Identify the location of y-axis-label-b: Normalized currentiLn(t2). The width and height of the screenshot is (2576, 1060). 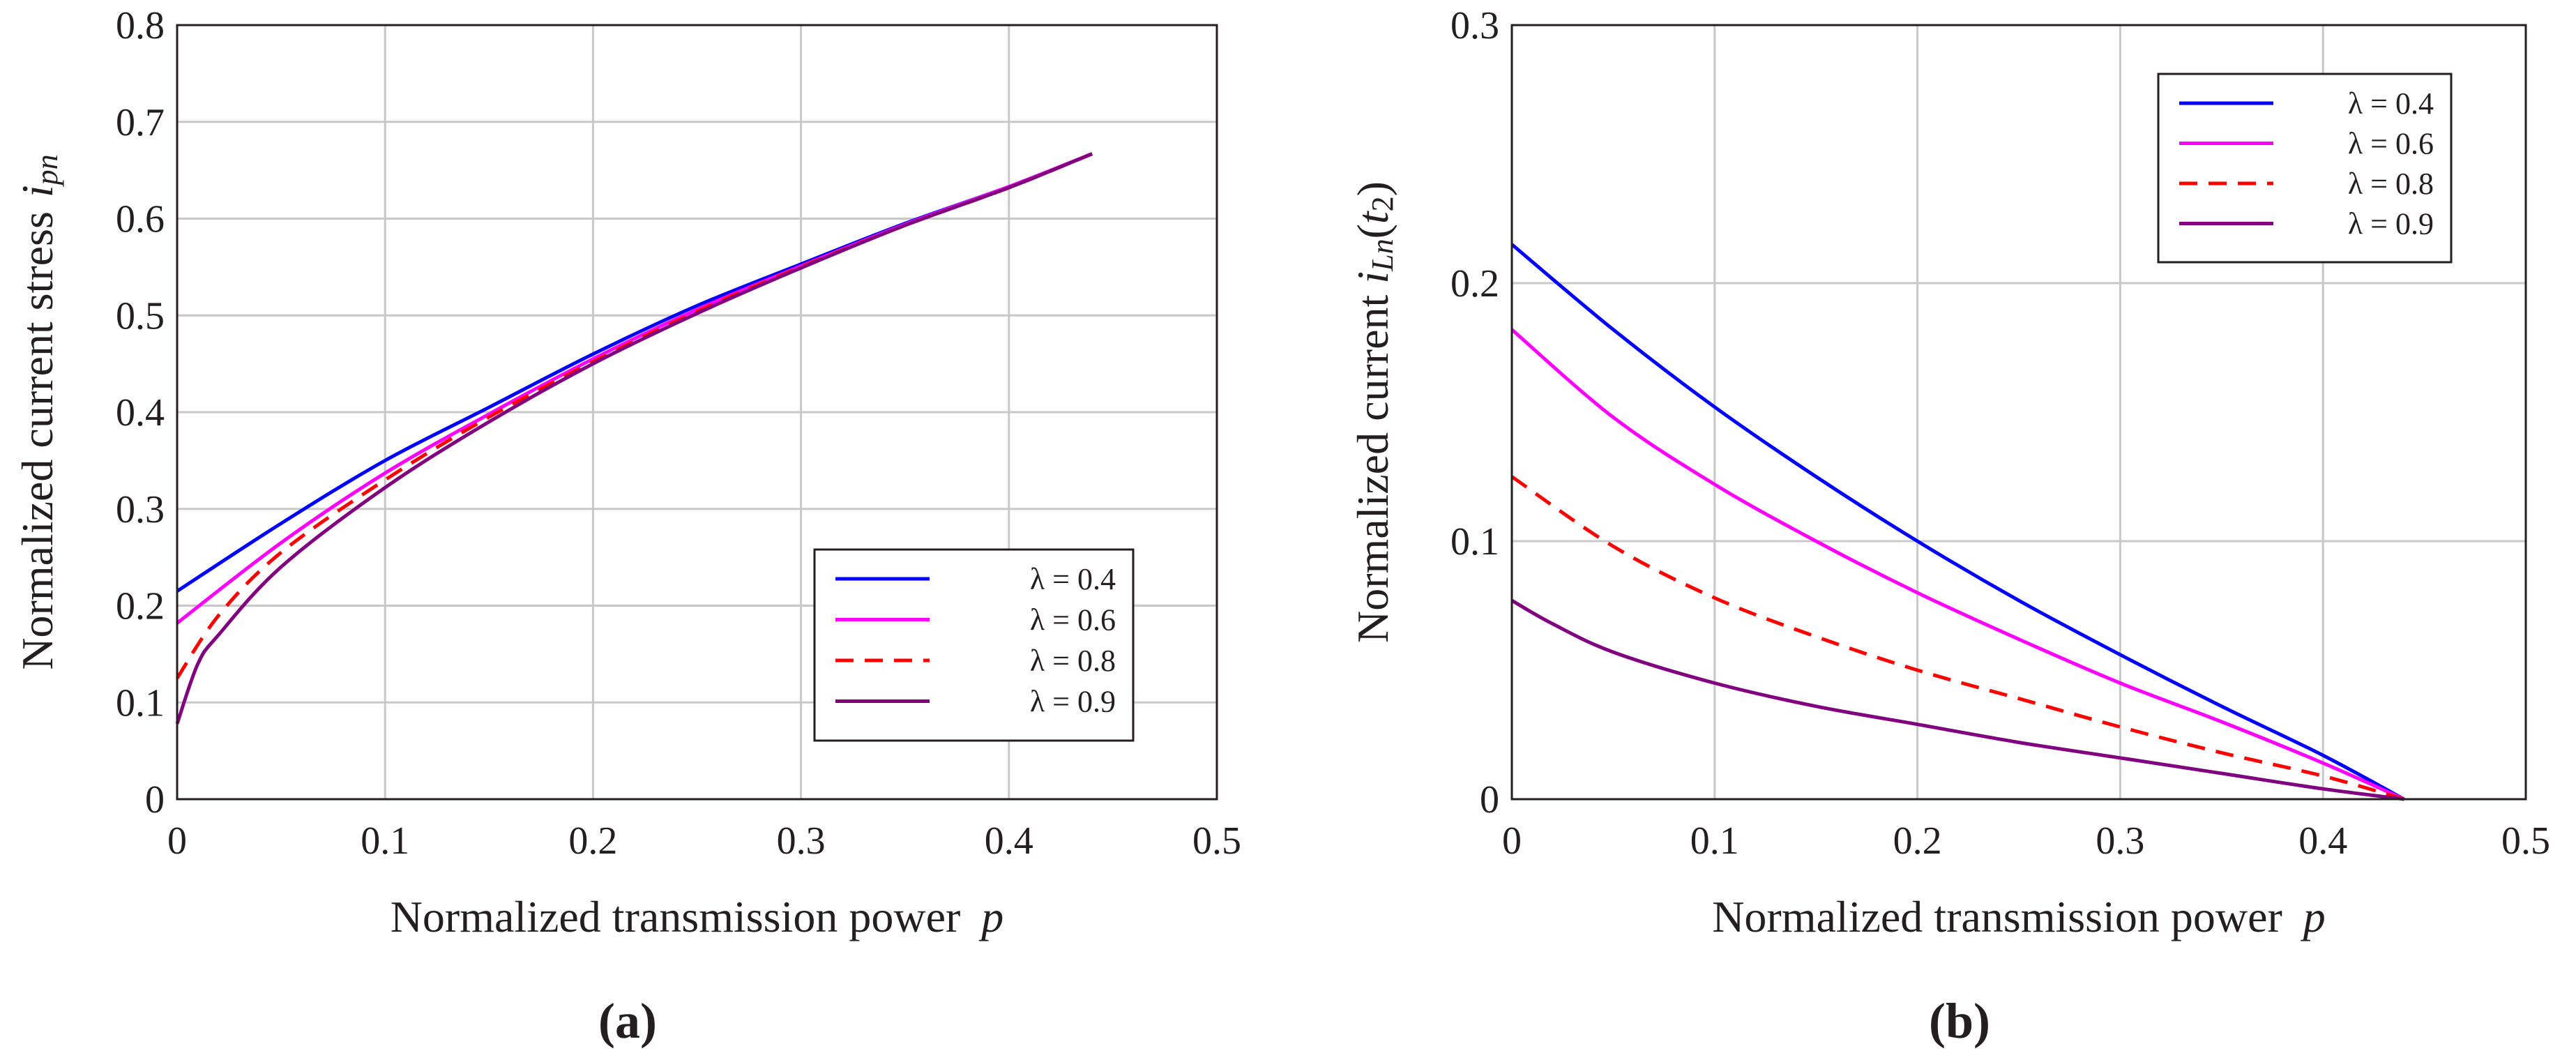
(1374, 412).